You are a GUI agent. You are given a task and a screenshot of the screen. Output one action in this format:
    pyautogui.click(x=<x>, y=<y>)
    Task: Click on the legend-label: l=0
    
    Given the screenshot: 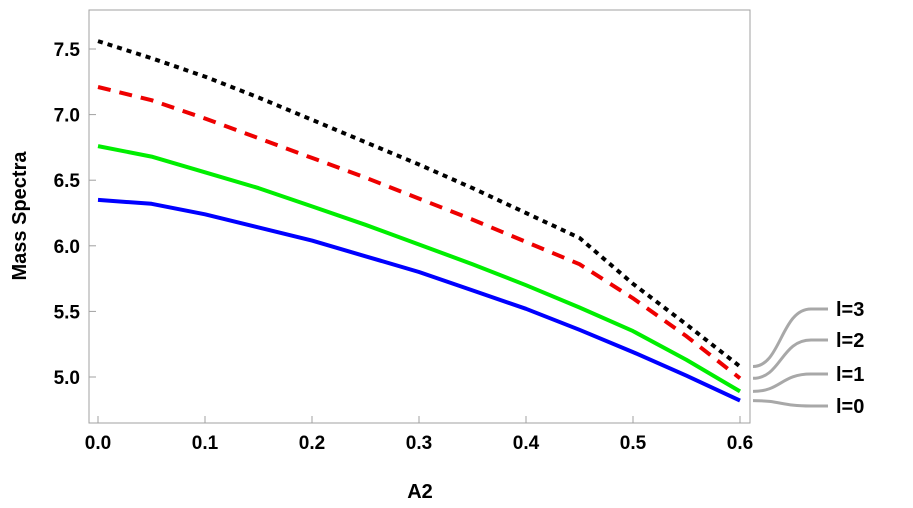 What is the action you would take?
    pyautogui.click(x=850, y=407)
    